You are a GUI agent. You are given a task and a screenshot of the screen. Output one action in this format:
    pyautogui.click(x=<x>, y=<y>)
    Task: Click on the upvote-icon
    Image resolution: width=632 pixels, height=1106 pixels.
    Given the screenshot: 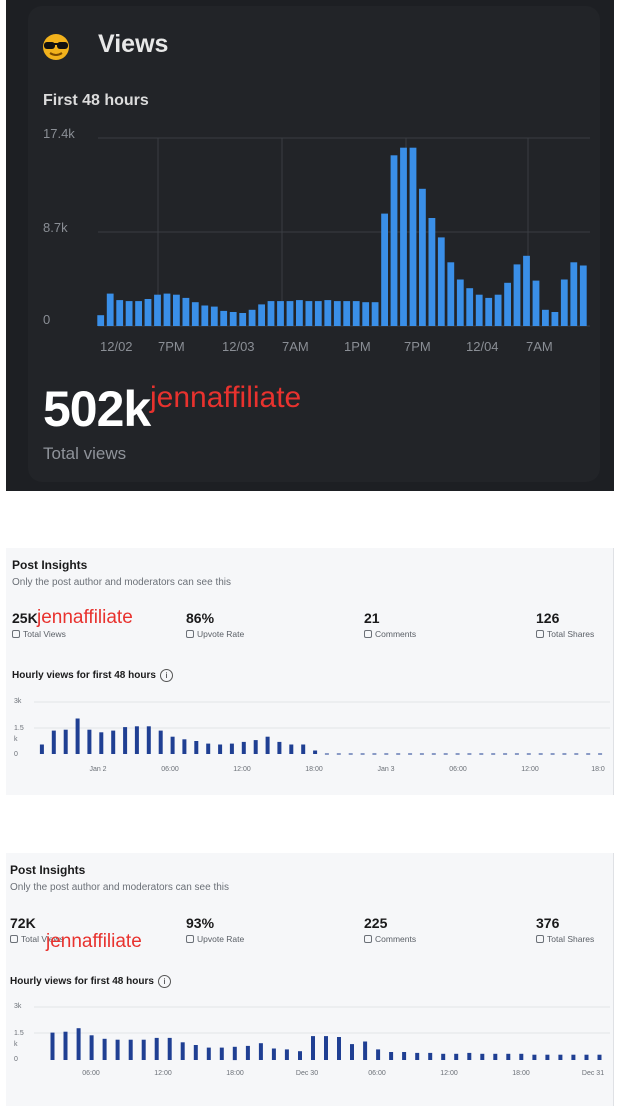 What is the action you would take?
    pyautogui.click(x=190, y=939)
    